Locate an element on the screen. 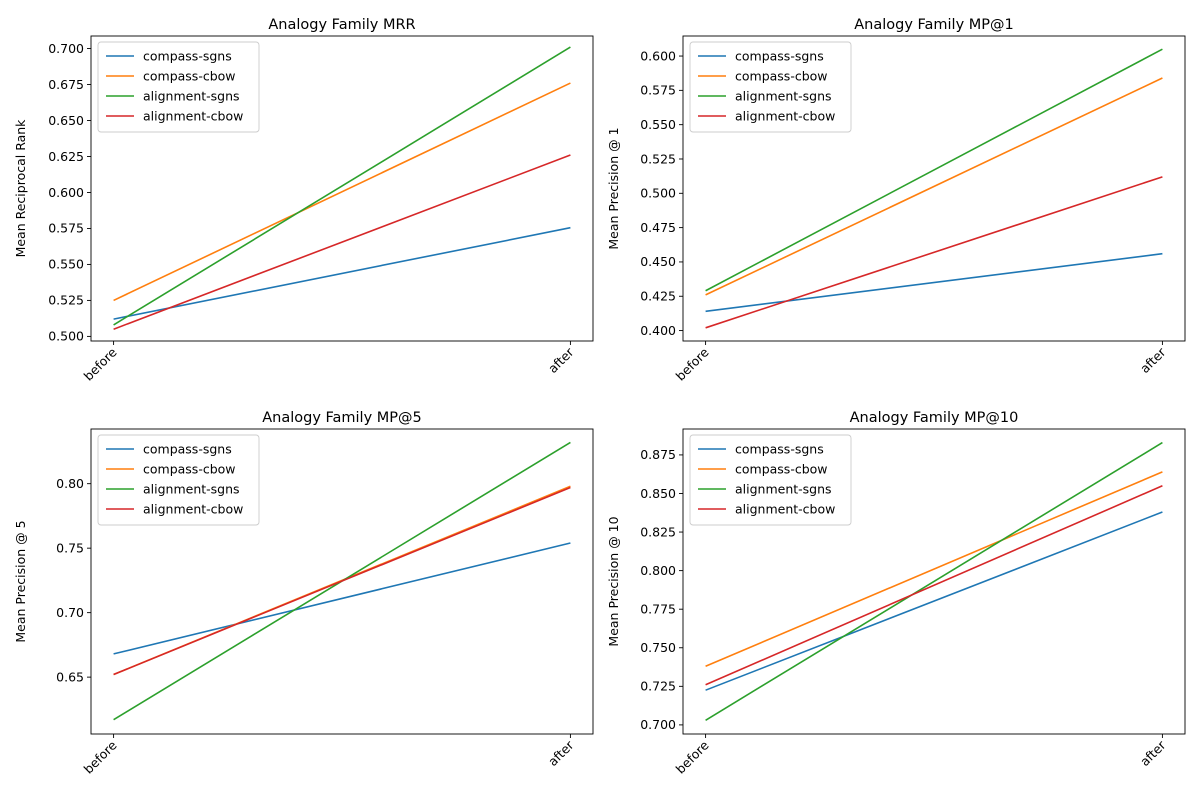 This screenshot has width=1200, height=804. y-tick-label: 0.725 is located at coordinates (658, 686).